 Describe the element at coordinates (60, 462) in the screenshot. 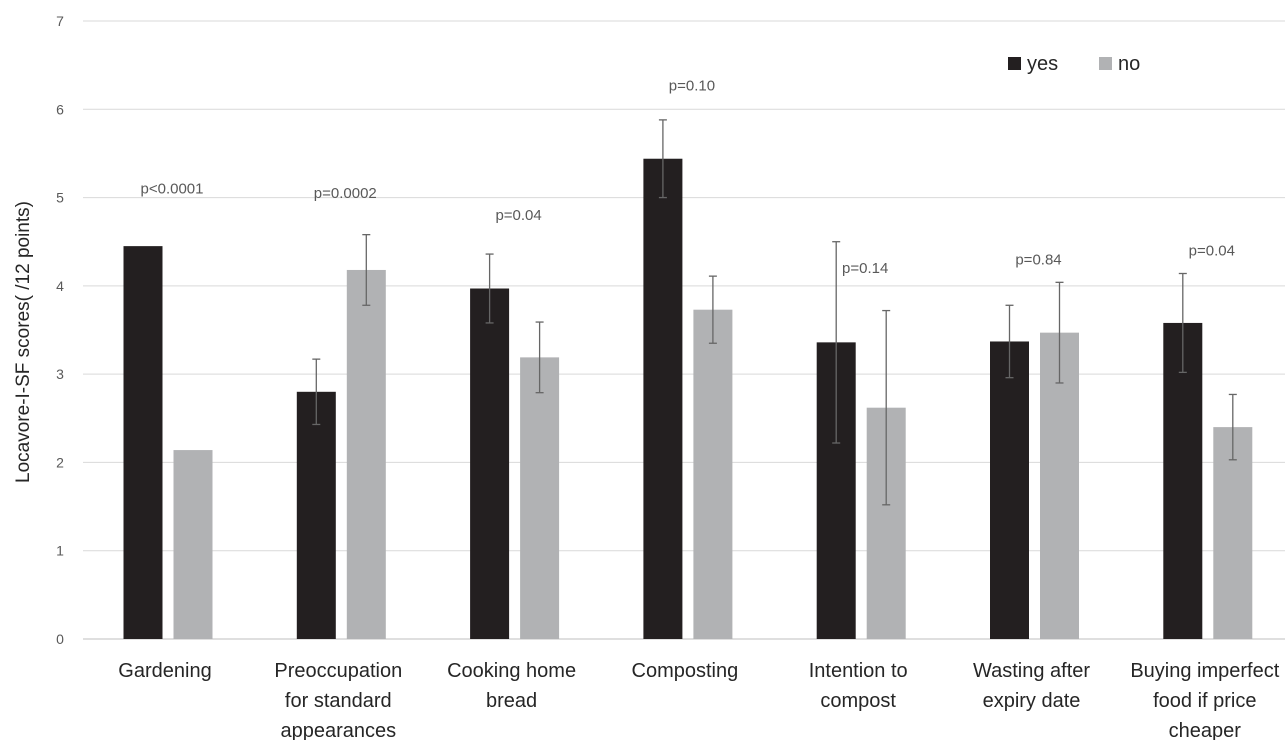

I see `y-tick-label: 2` at that location.